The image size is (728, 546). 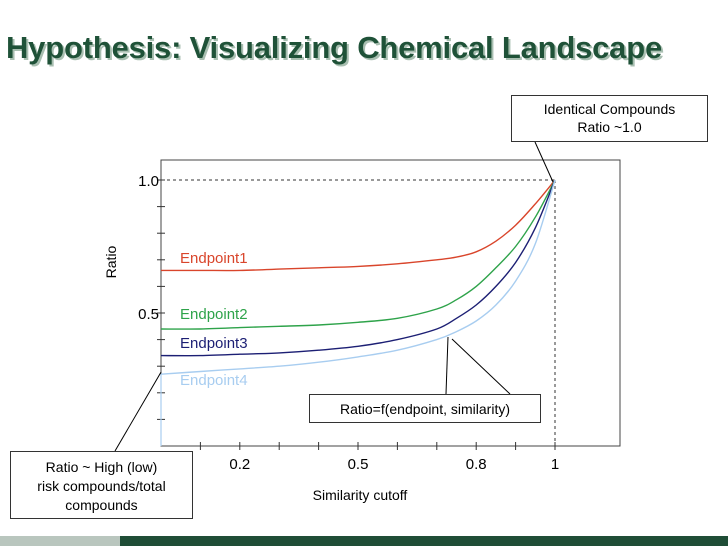 What do you see at coordinates (111, 261) in the screenshot?
I see `y-axis-label: Ratio` at bounding box center [111, 261].